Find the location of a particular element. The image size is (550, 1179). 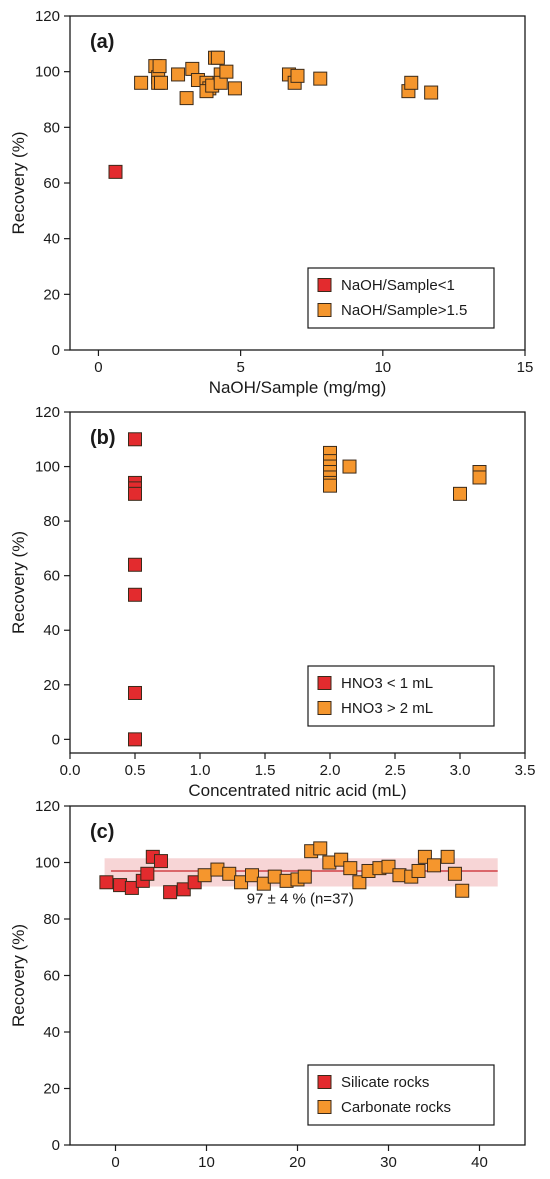

x-tick-label: 15 is located at coordinates (525, 367).